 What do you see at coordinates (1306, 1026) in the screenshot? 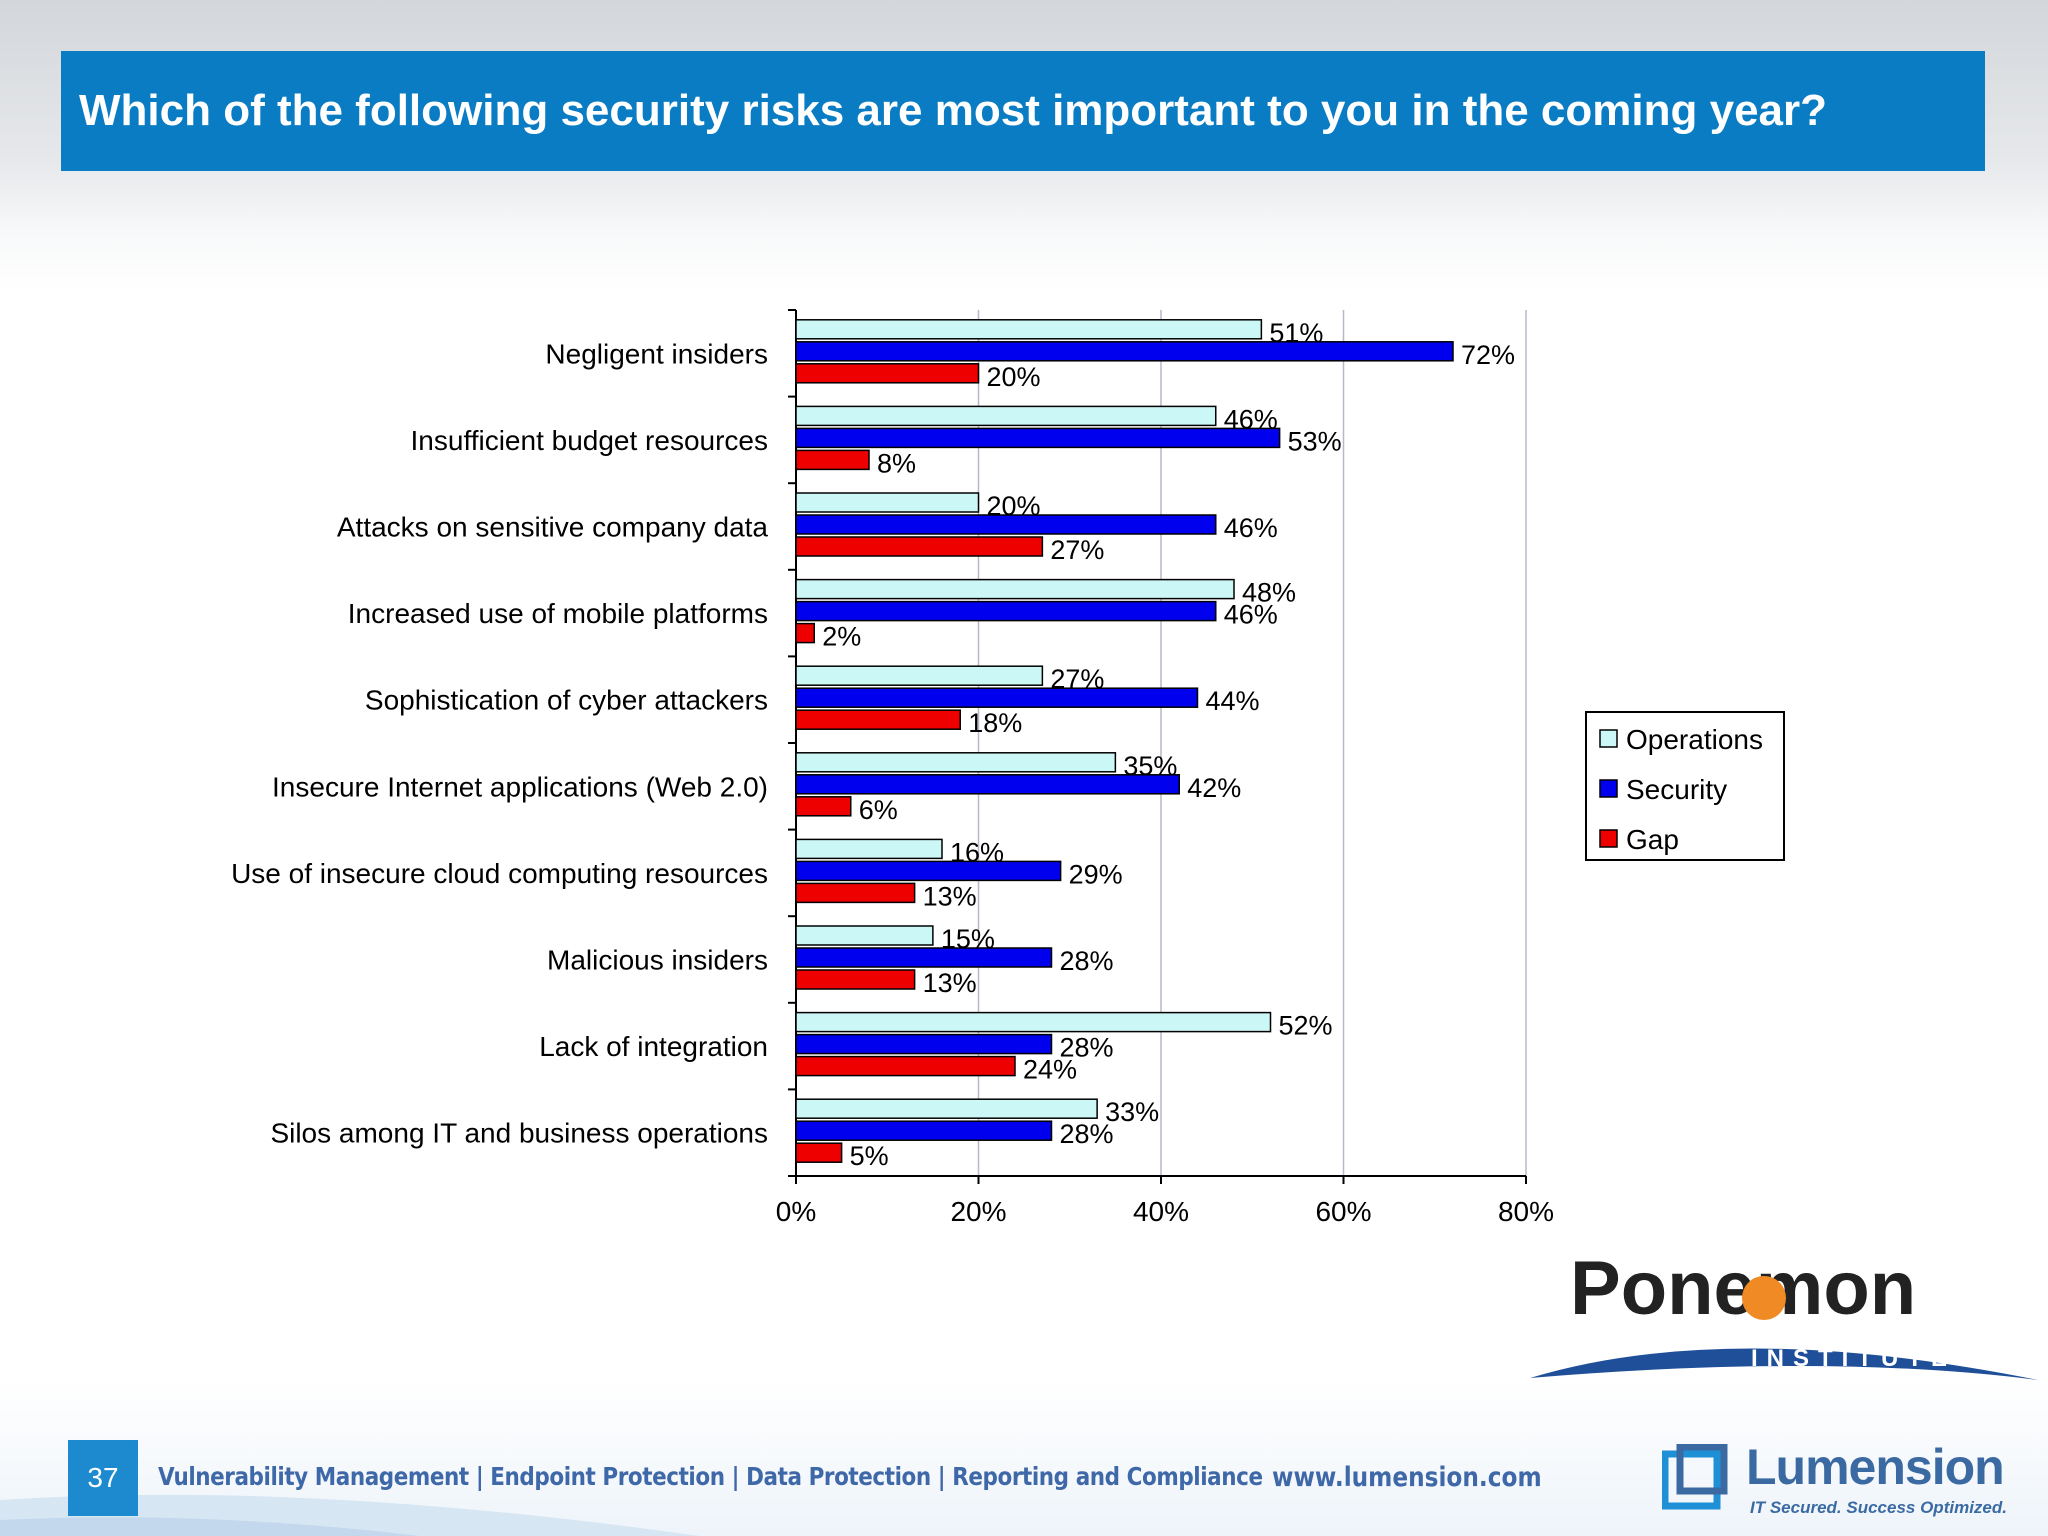
I see `data-label: 52%` at bounding box center [1306, 1026].